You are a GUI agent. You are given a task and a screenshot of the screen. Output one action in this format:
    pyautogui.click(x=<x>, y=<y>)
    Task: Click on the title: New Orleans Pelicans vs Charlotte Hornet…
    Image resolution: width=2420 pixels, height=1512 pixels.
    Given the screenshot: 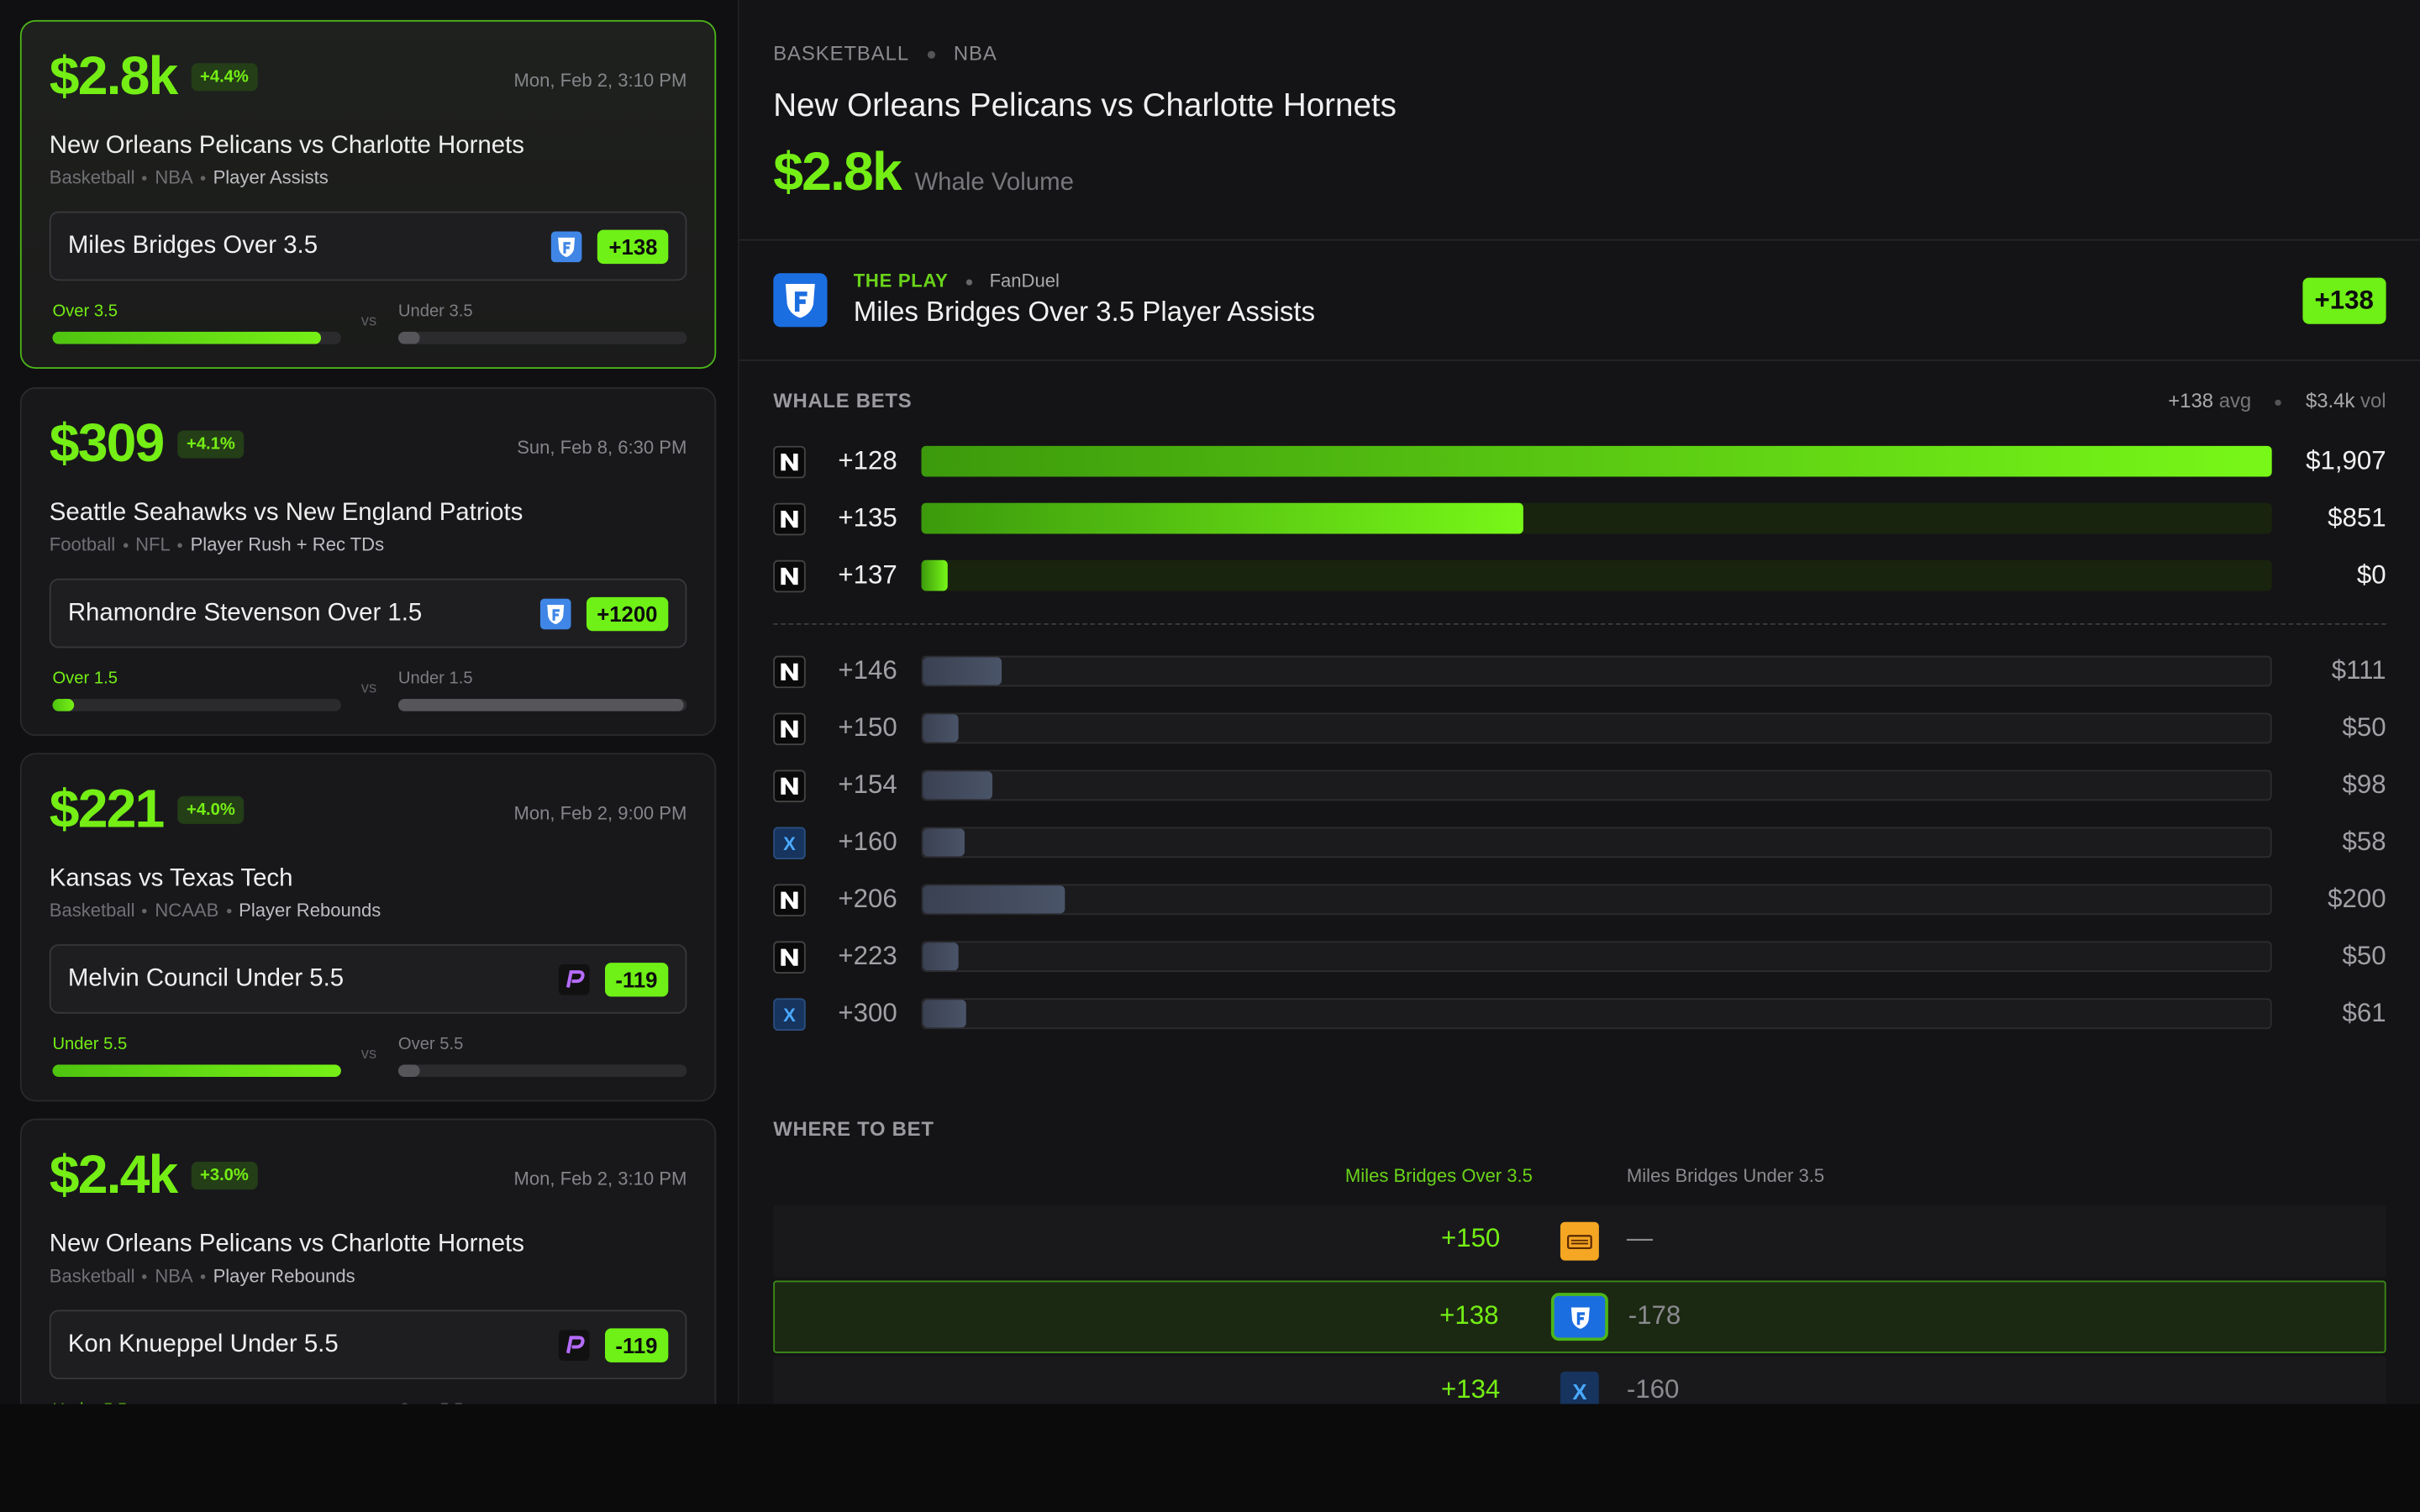 What is the action you would take?
    pyautogui.click(x=1085, y=105)
    